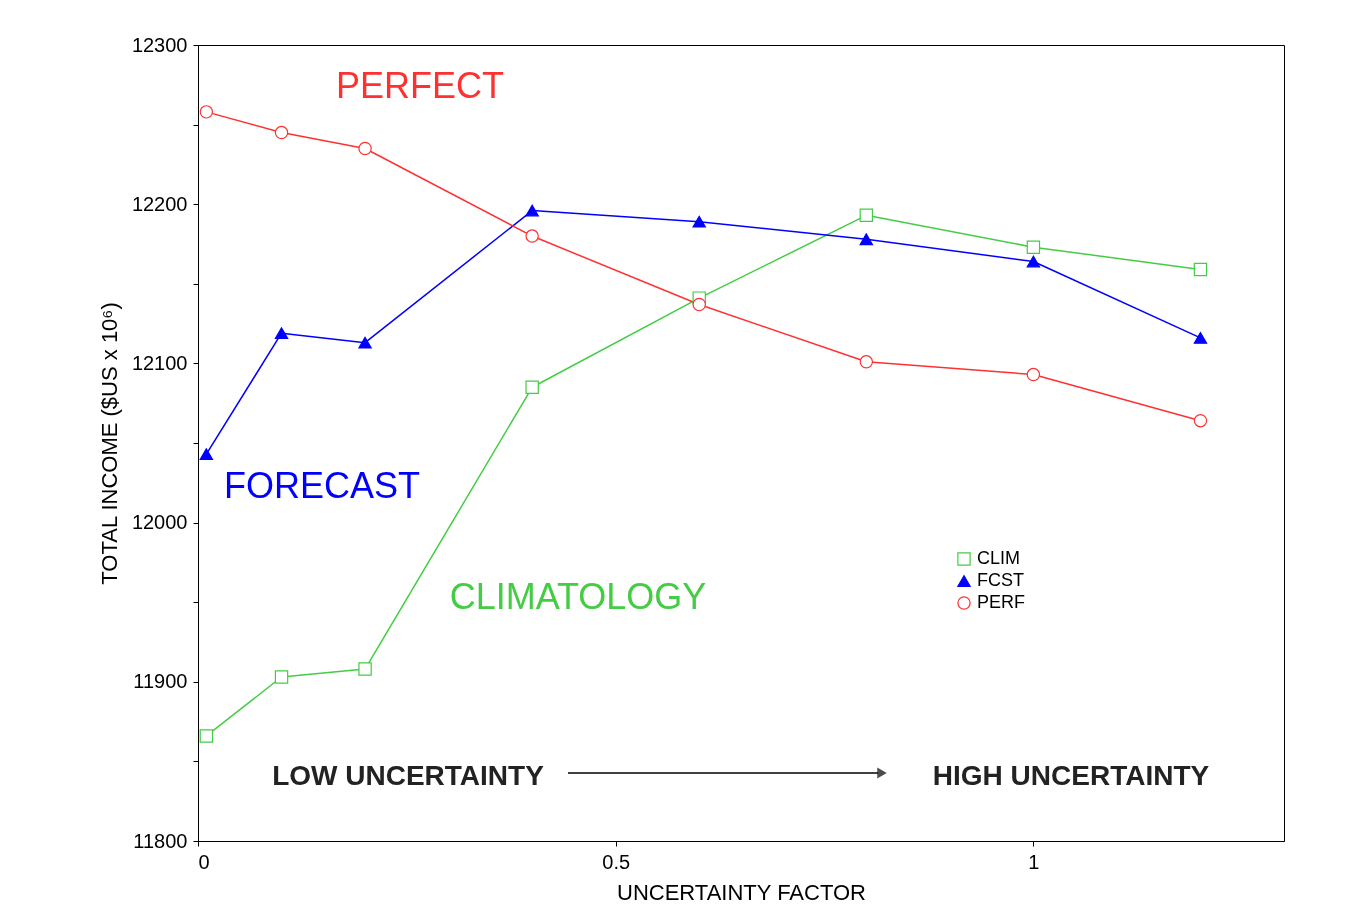 Image resolution: width=1368 pixels, height=913 pixels. What do you see at coordinates (204, 861) in the screenshot?
I see `x-tick-label: 0` at bounding box center [204, 861].